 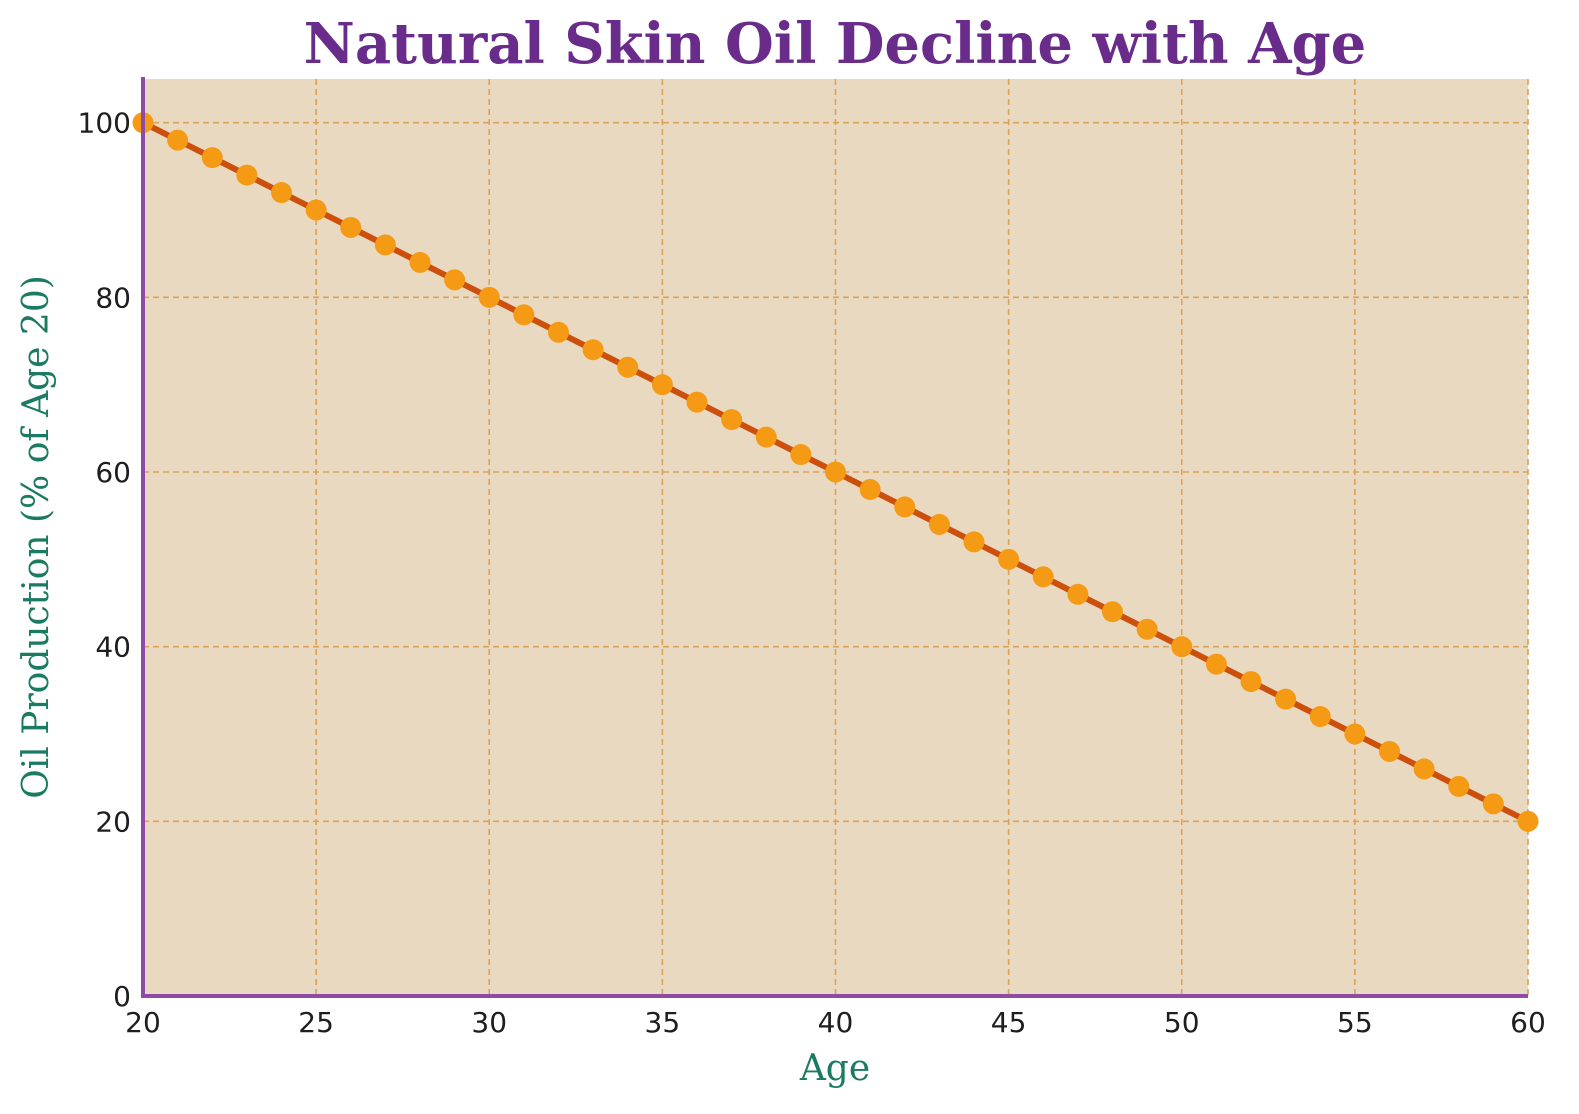 I want to click on x-tick-label: 40, so click(x=836, y=1022).